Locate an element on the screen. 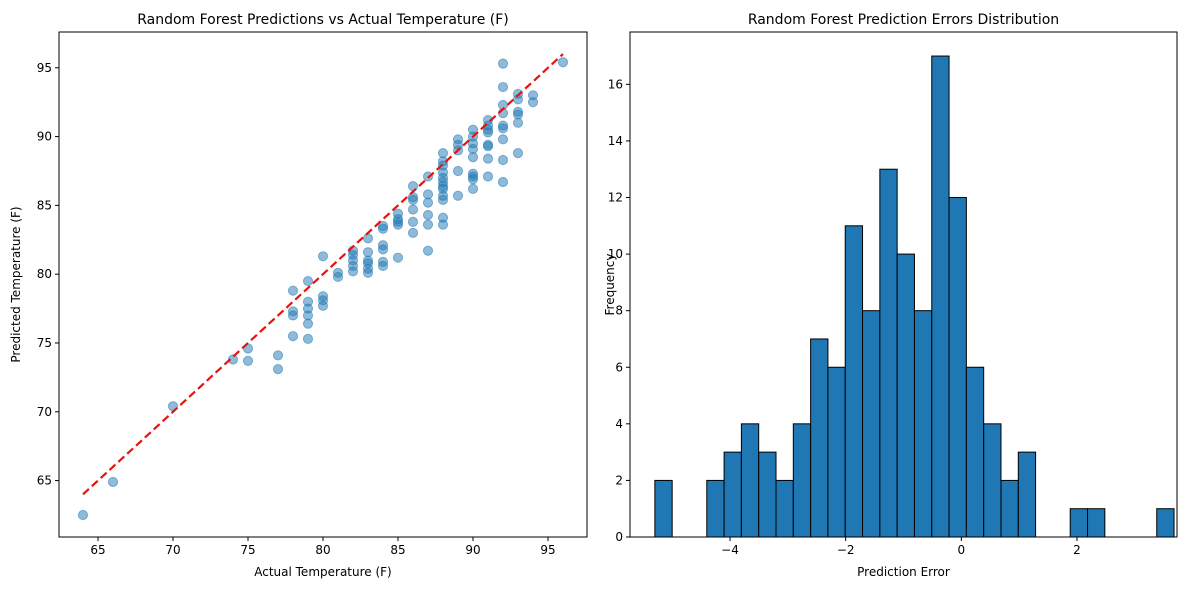 The height and width of the screenshot is (590, 1189). x-tick-label: 70 is located at coordinates (172, 550).